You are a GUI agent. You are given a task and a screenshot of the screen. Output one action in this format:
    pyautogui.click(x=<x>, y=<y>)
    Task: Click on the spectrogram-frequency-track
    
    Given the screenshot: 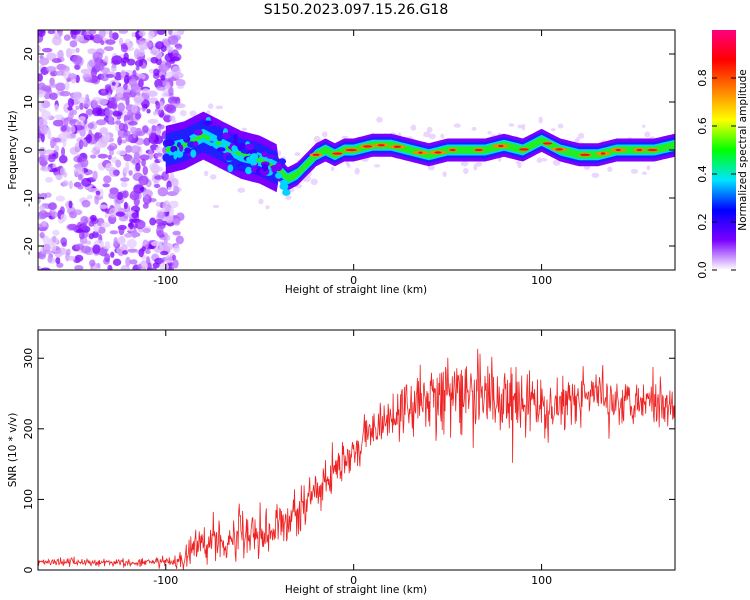 What is the action you would take?
    pyautogui.click(x=418, y=153)
    